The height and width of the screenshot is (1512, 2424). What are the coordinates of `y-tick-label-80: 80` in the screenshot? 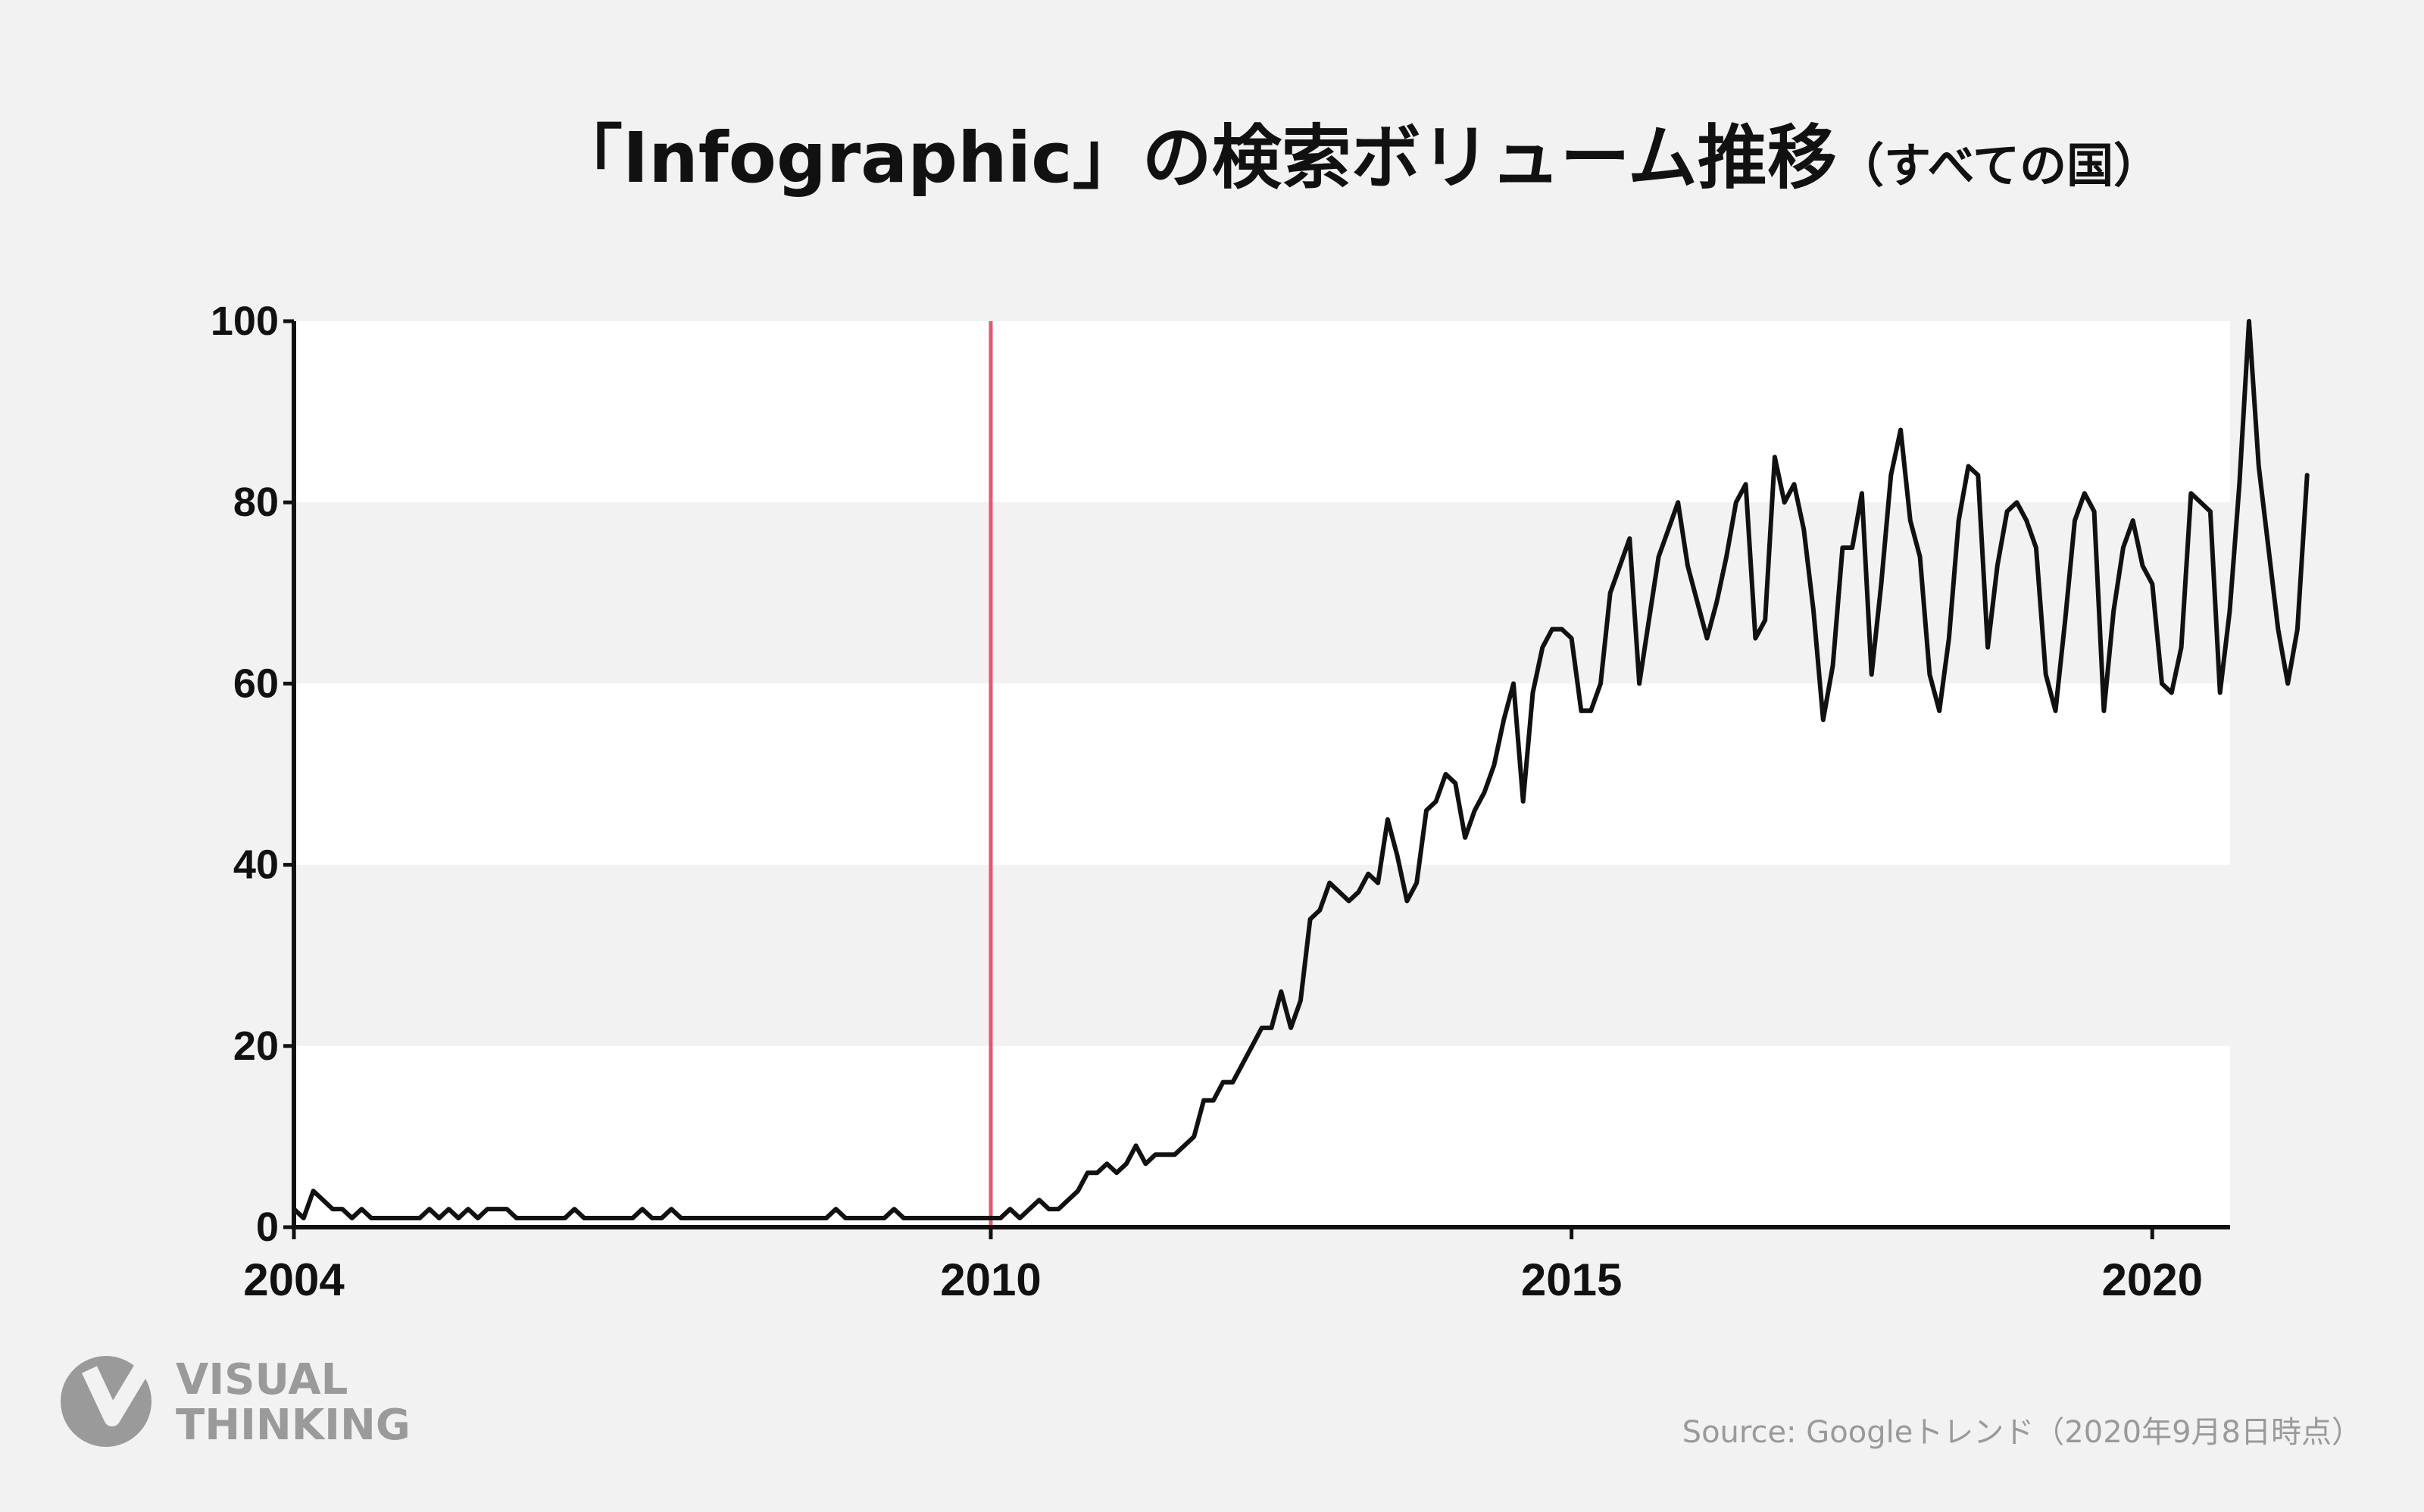 It's located at (256, 502).